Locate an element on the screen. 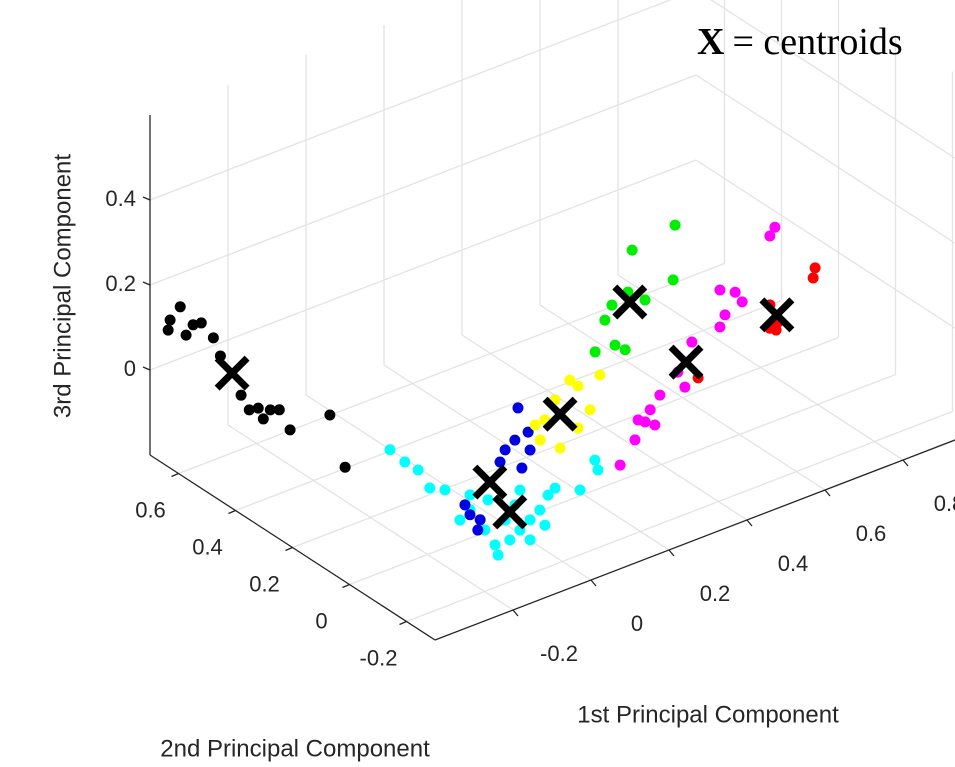 This screenshot has height=767, width=955. x-tick-label: 0.6 is located at coordinates (871, 533).